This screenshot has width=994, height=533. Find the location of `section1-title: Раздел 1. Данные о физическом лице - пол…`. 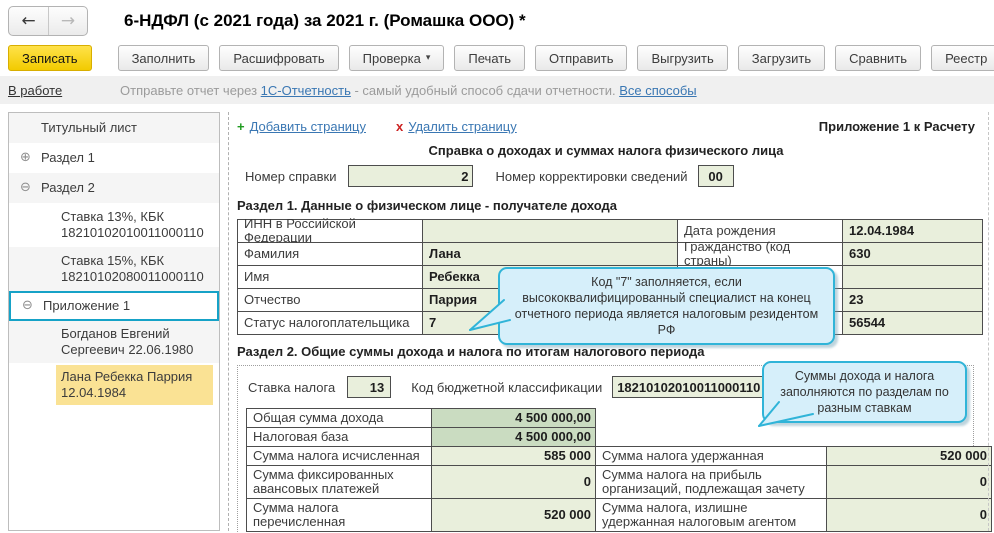

section1-title: Раздел 1. Данные о физическом лице - пол… is located at coordinates (427, 205).